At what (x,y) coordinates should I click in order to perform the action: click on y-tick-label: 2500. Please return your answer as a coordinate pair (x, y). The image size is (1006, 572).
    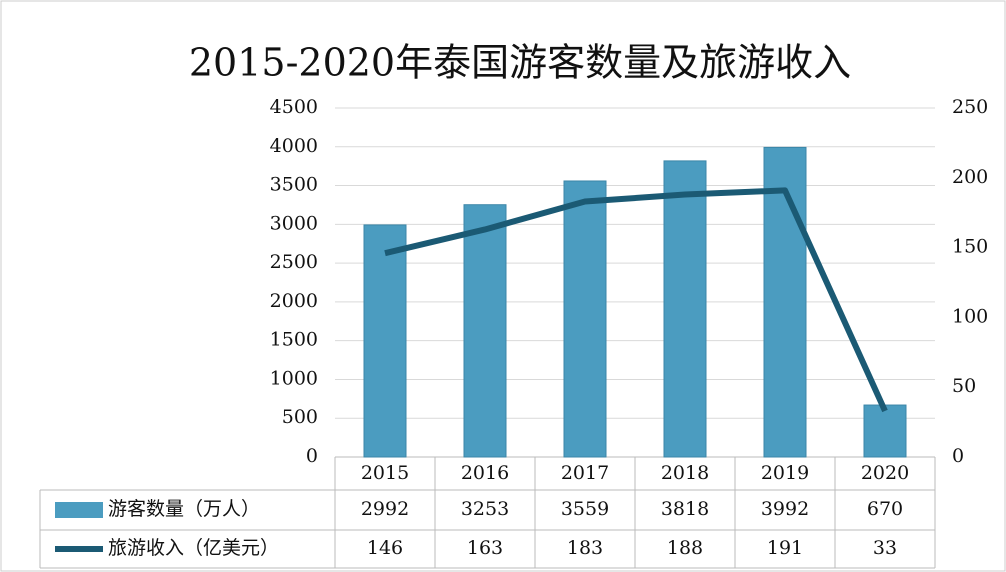
    Looking at the image, I should click on (294, 262).